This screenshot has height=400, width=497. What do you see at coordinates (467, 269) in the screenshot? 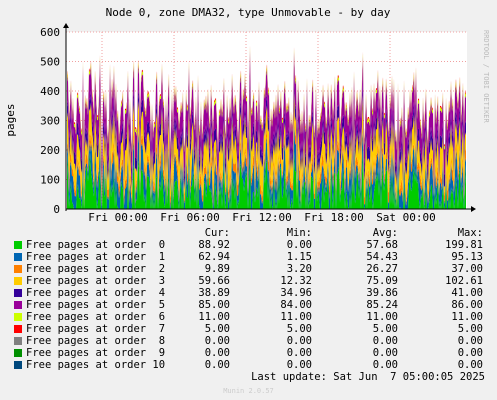
I see `legend-max: 37.00` at bounding box center [467, 269].